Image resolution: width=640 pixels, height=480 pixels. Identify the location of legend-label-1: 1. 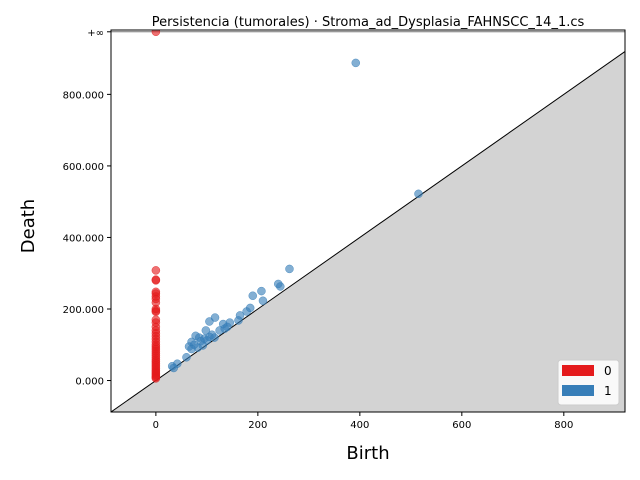
(608, 391).